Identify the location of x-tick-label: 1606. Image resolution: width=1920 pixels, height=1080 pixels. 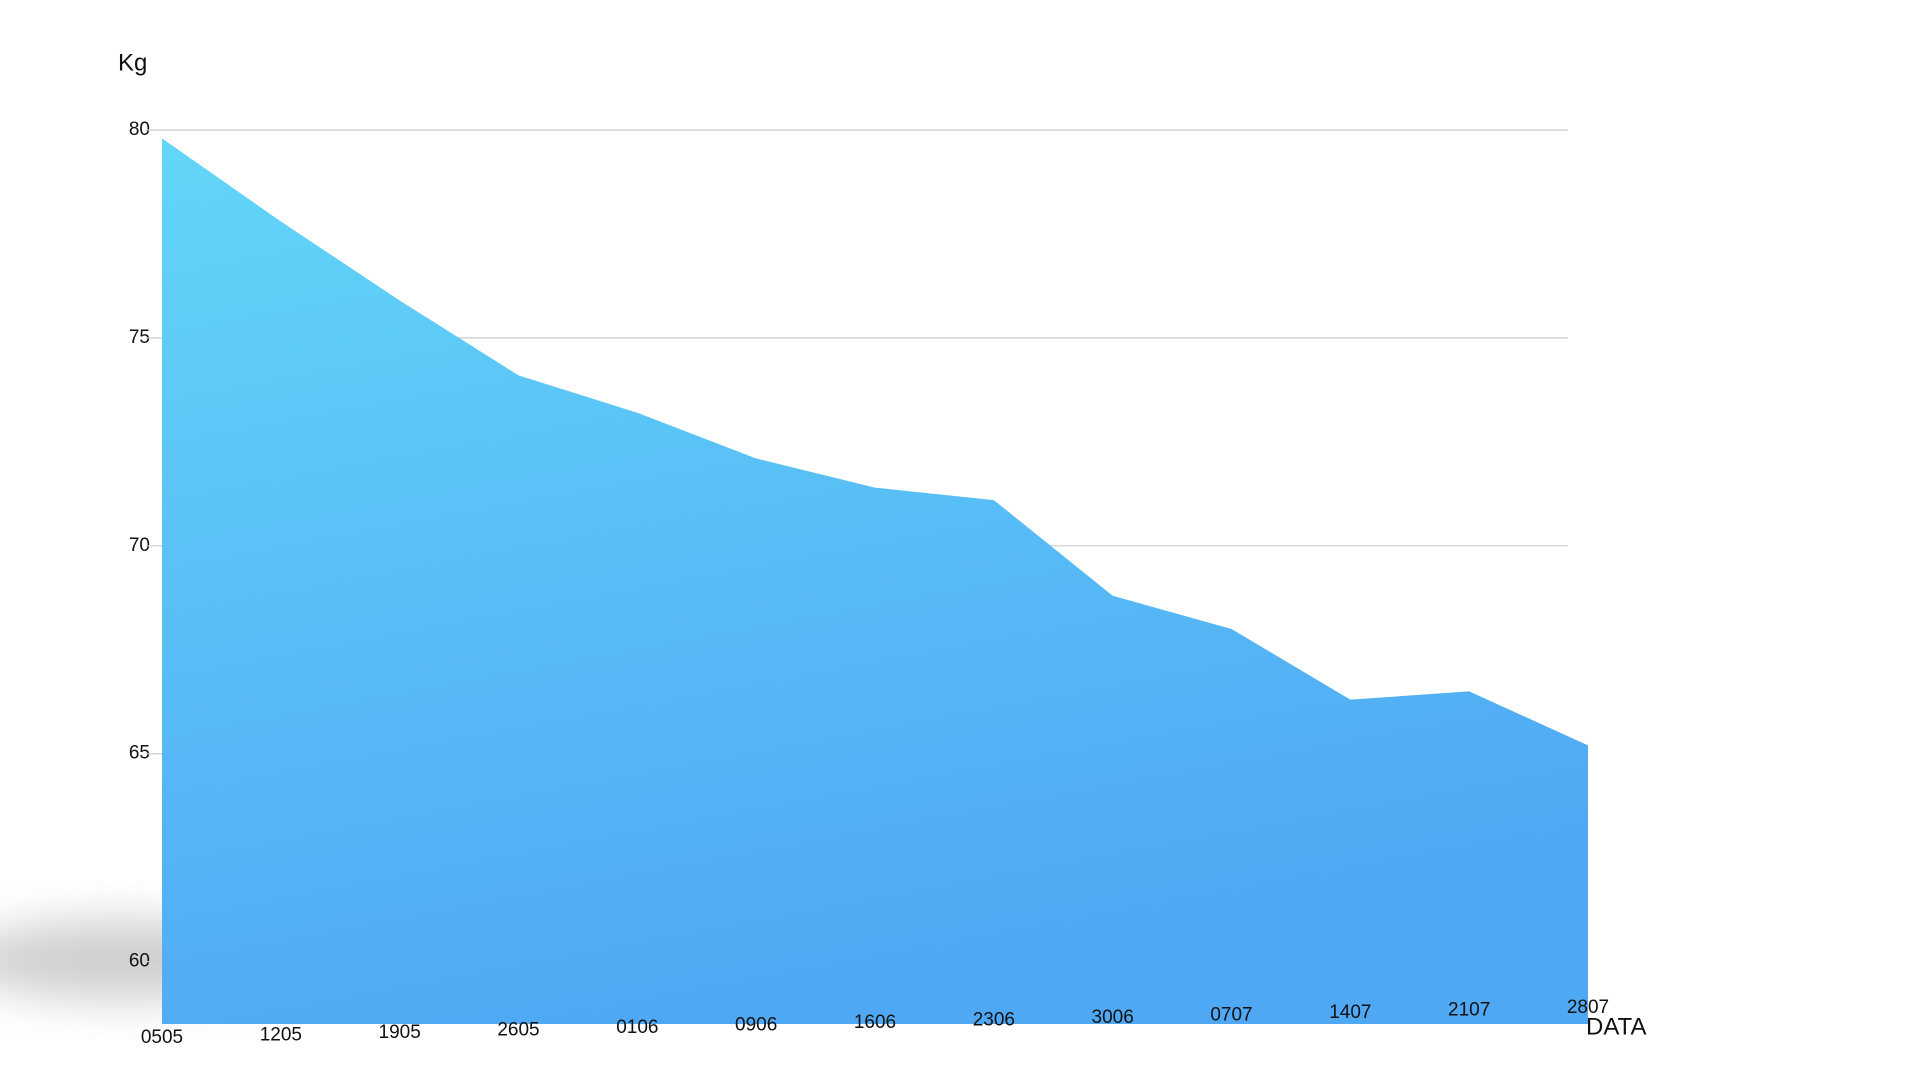
(875, 1022).